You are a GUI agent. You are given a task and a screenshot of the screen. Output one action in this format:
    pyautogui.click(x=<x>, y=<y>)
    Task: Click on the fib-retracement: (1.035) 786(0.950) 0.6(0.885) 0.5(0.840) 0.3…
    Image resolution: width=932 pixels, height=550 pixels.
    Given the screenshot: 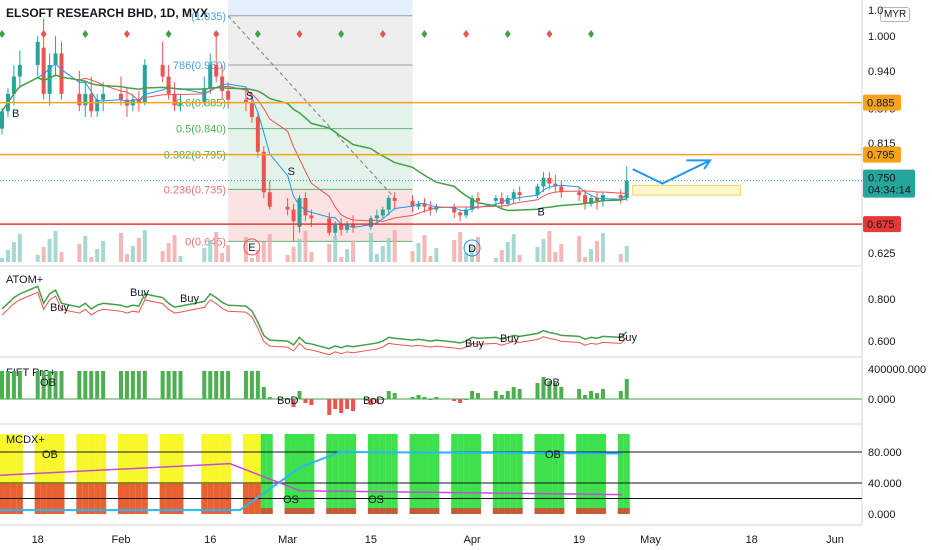 What is the action you would take?
    pyautogui.click(x=288, y=124)
    